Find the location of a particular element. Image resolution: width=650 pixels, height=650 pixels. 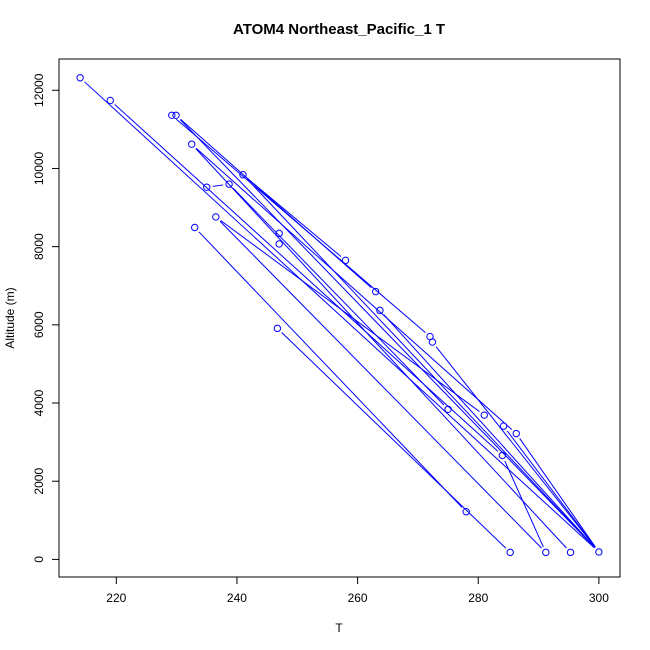

y-axis: 0 2000 4000 6000 8000 10000 12000 is located at coordinates (46, 318).